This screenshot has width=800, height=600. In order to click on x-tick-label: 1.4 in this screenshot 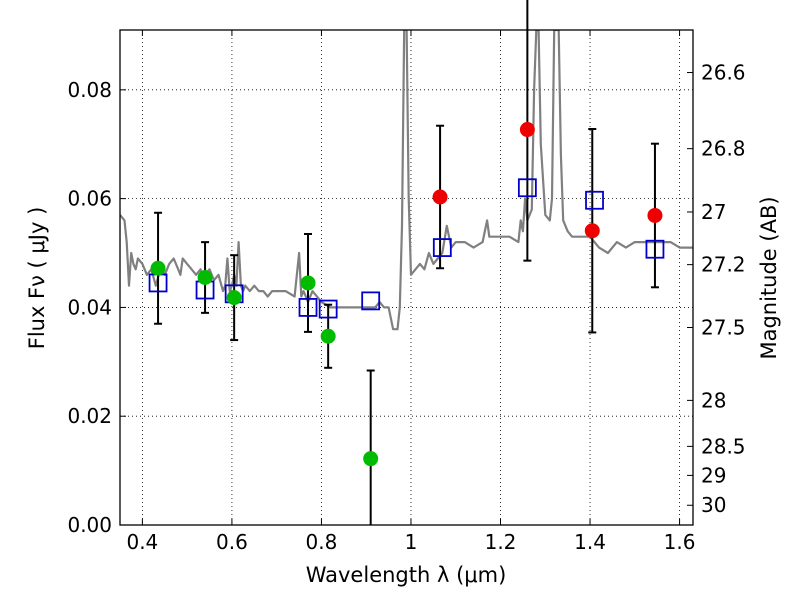, I will do `click(590, 542)`.